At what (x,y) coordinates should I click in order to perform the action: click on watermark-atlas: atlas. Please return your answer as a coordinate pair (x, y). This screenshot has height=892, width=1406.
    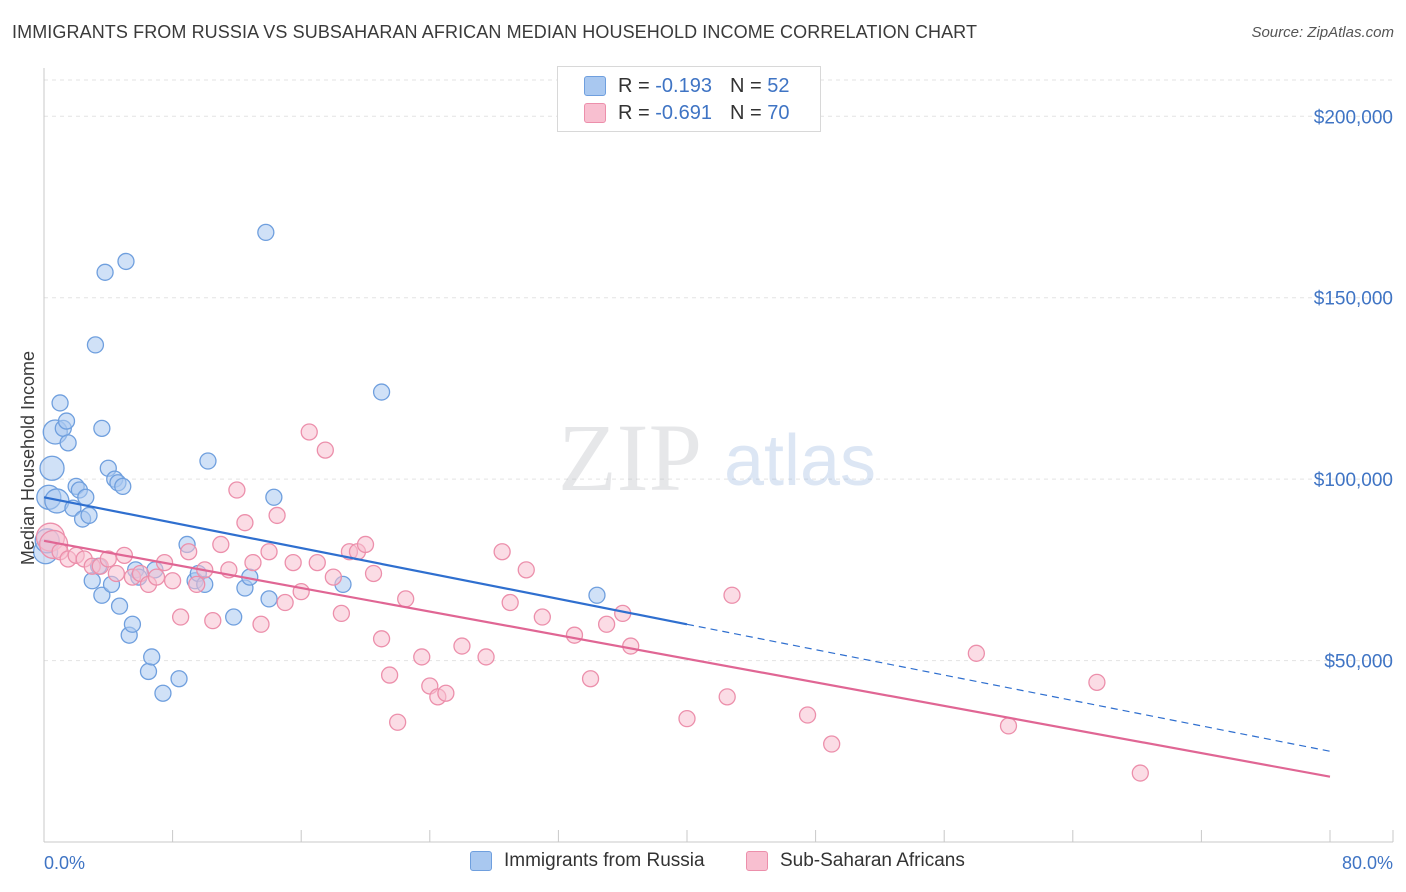
    Looking at the image, I should click on (800, 461).